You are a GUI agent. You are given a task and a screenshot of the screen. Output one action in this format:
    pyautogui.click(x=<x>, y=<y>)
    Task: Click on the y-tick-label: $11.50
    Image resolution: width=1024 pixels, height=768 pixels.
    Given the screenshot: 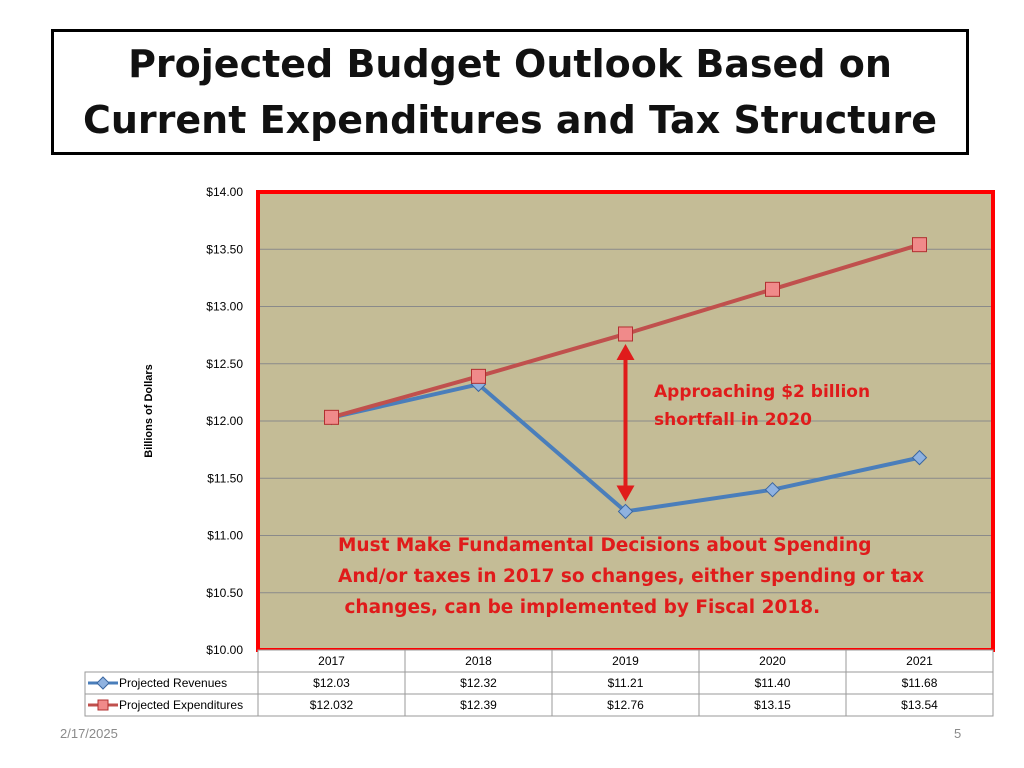 What is the action you would take?
    pyautogui.click(x=225, y=478)
    